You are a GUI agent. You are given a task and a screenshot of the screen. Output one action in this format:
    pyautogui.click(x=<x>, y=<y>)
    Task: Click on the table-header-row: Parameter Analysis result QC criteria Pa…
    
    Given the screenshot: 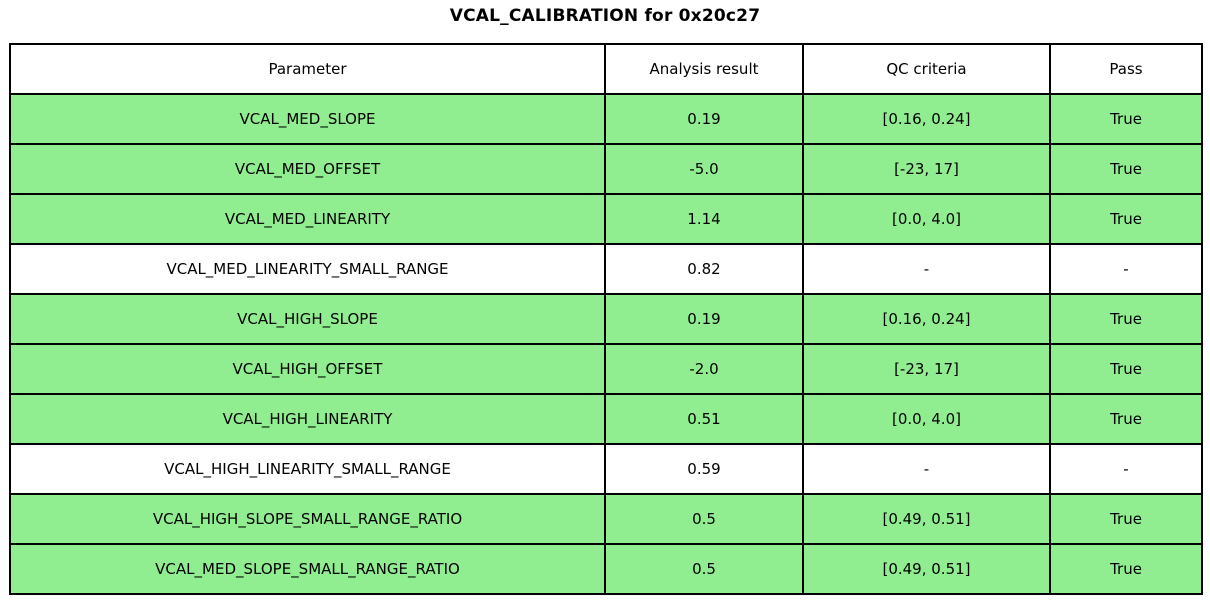 What is the action you would take?
    pyautogui.click(x=606, y=69)
    